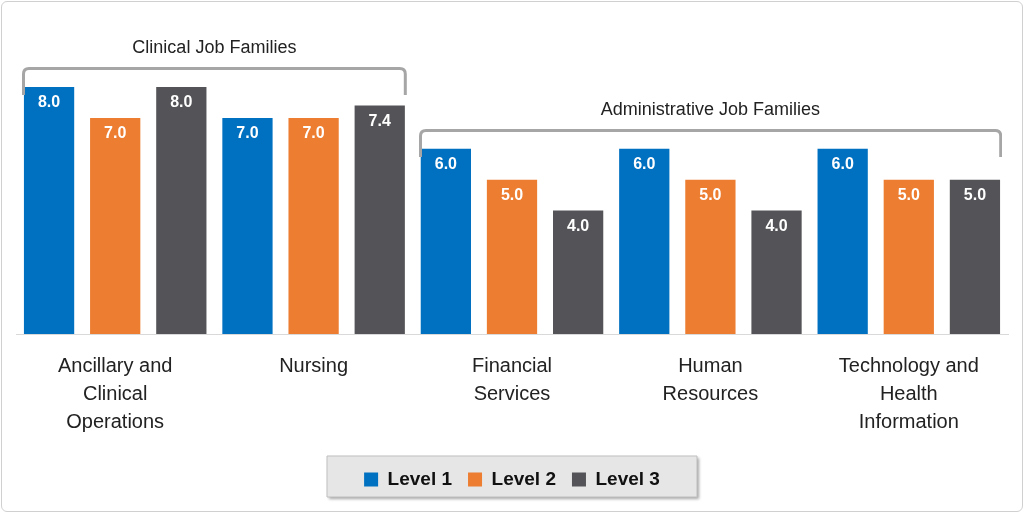 This screenshot has height=513, width=1024. What do you see at coordinates (627, 478) in the screenshot?
I see `legend-label: Level 3` at bounding box center [627, 478].